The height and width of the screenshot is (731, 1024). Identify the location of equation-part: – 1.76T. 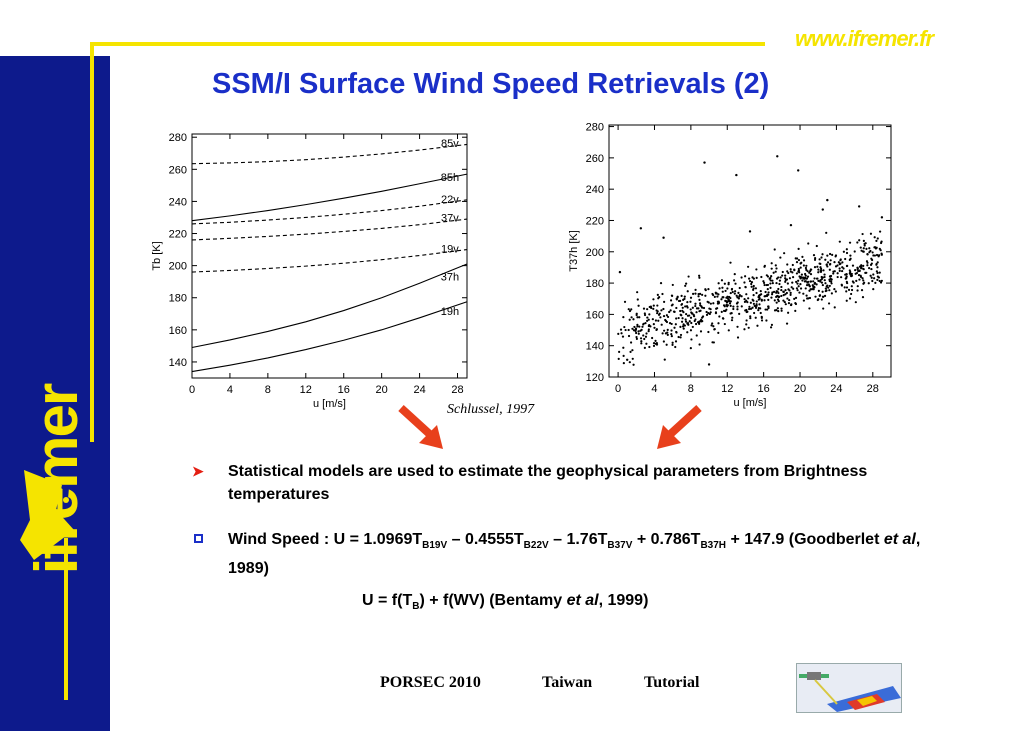
(578, 539).